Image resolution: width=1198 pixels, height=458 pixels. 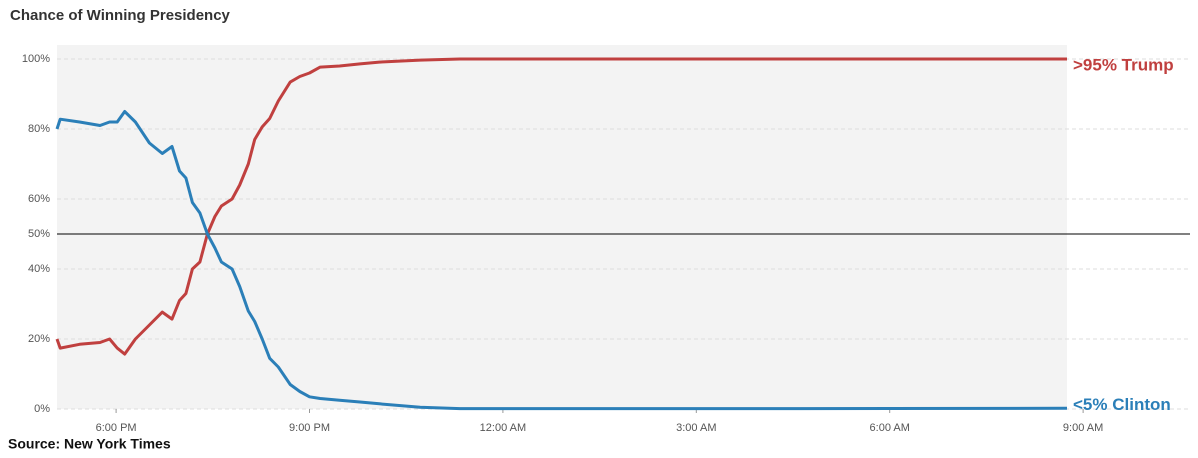 What do you see at coordinates (116, 428) in the screenshot?
I see `x-tick-label: 6:00 PM` at bounding box center [116, 428].